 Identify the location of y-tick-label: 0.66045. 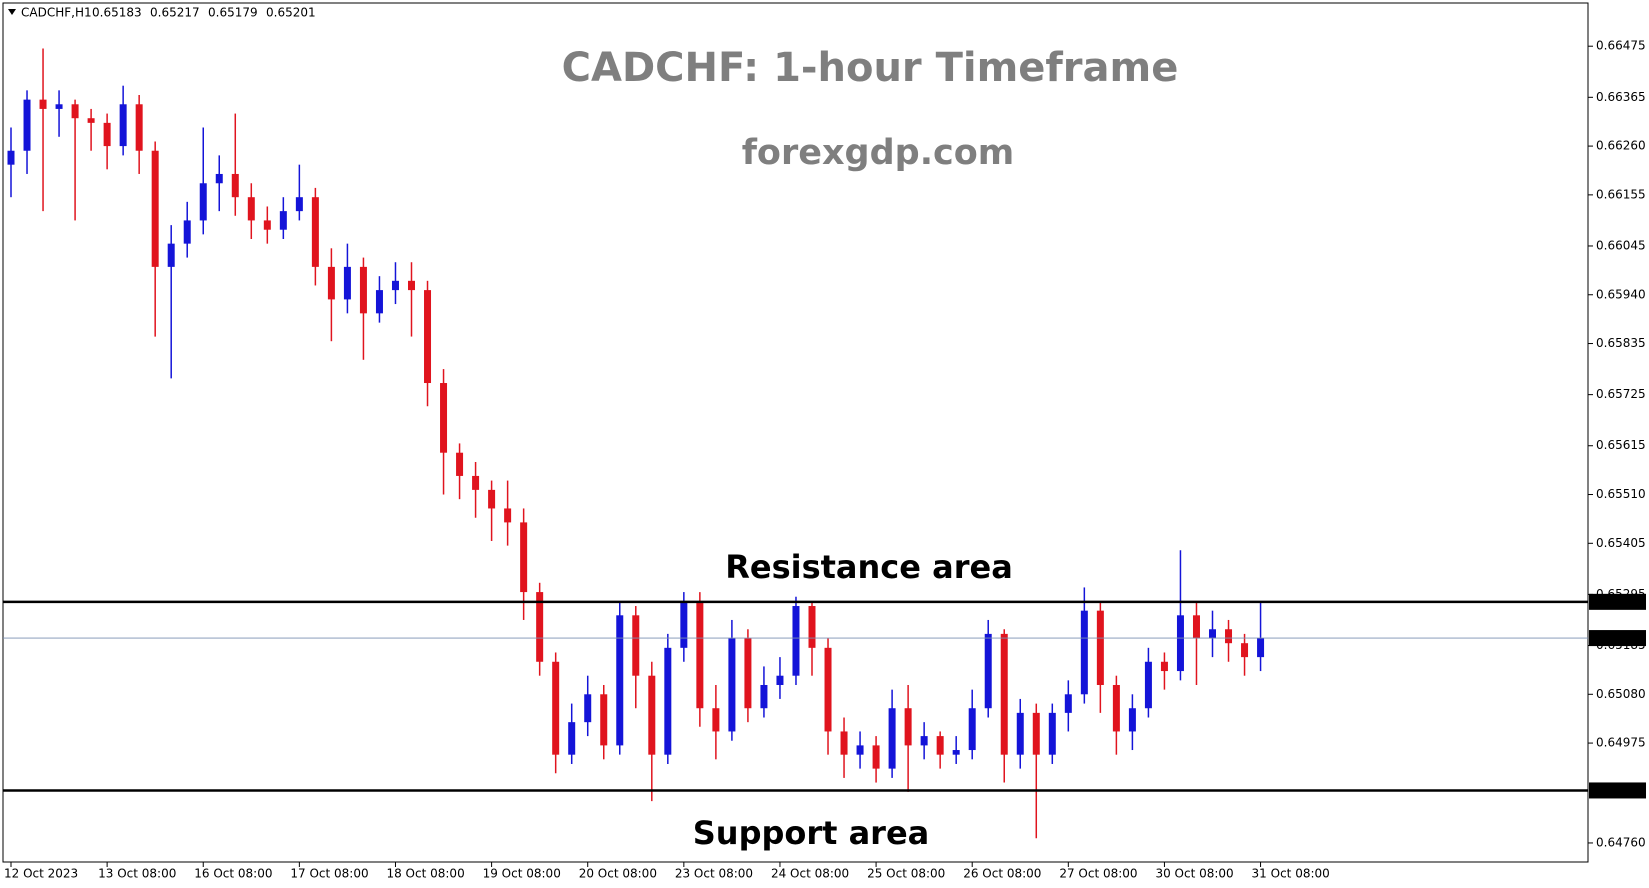
(1621, 245).